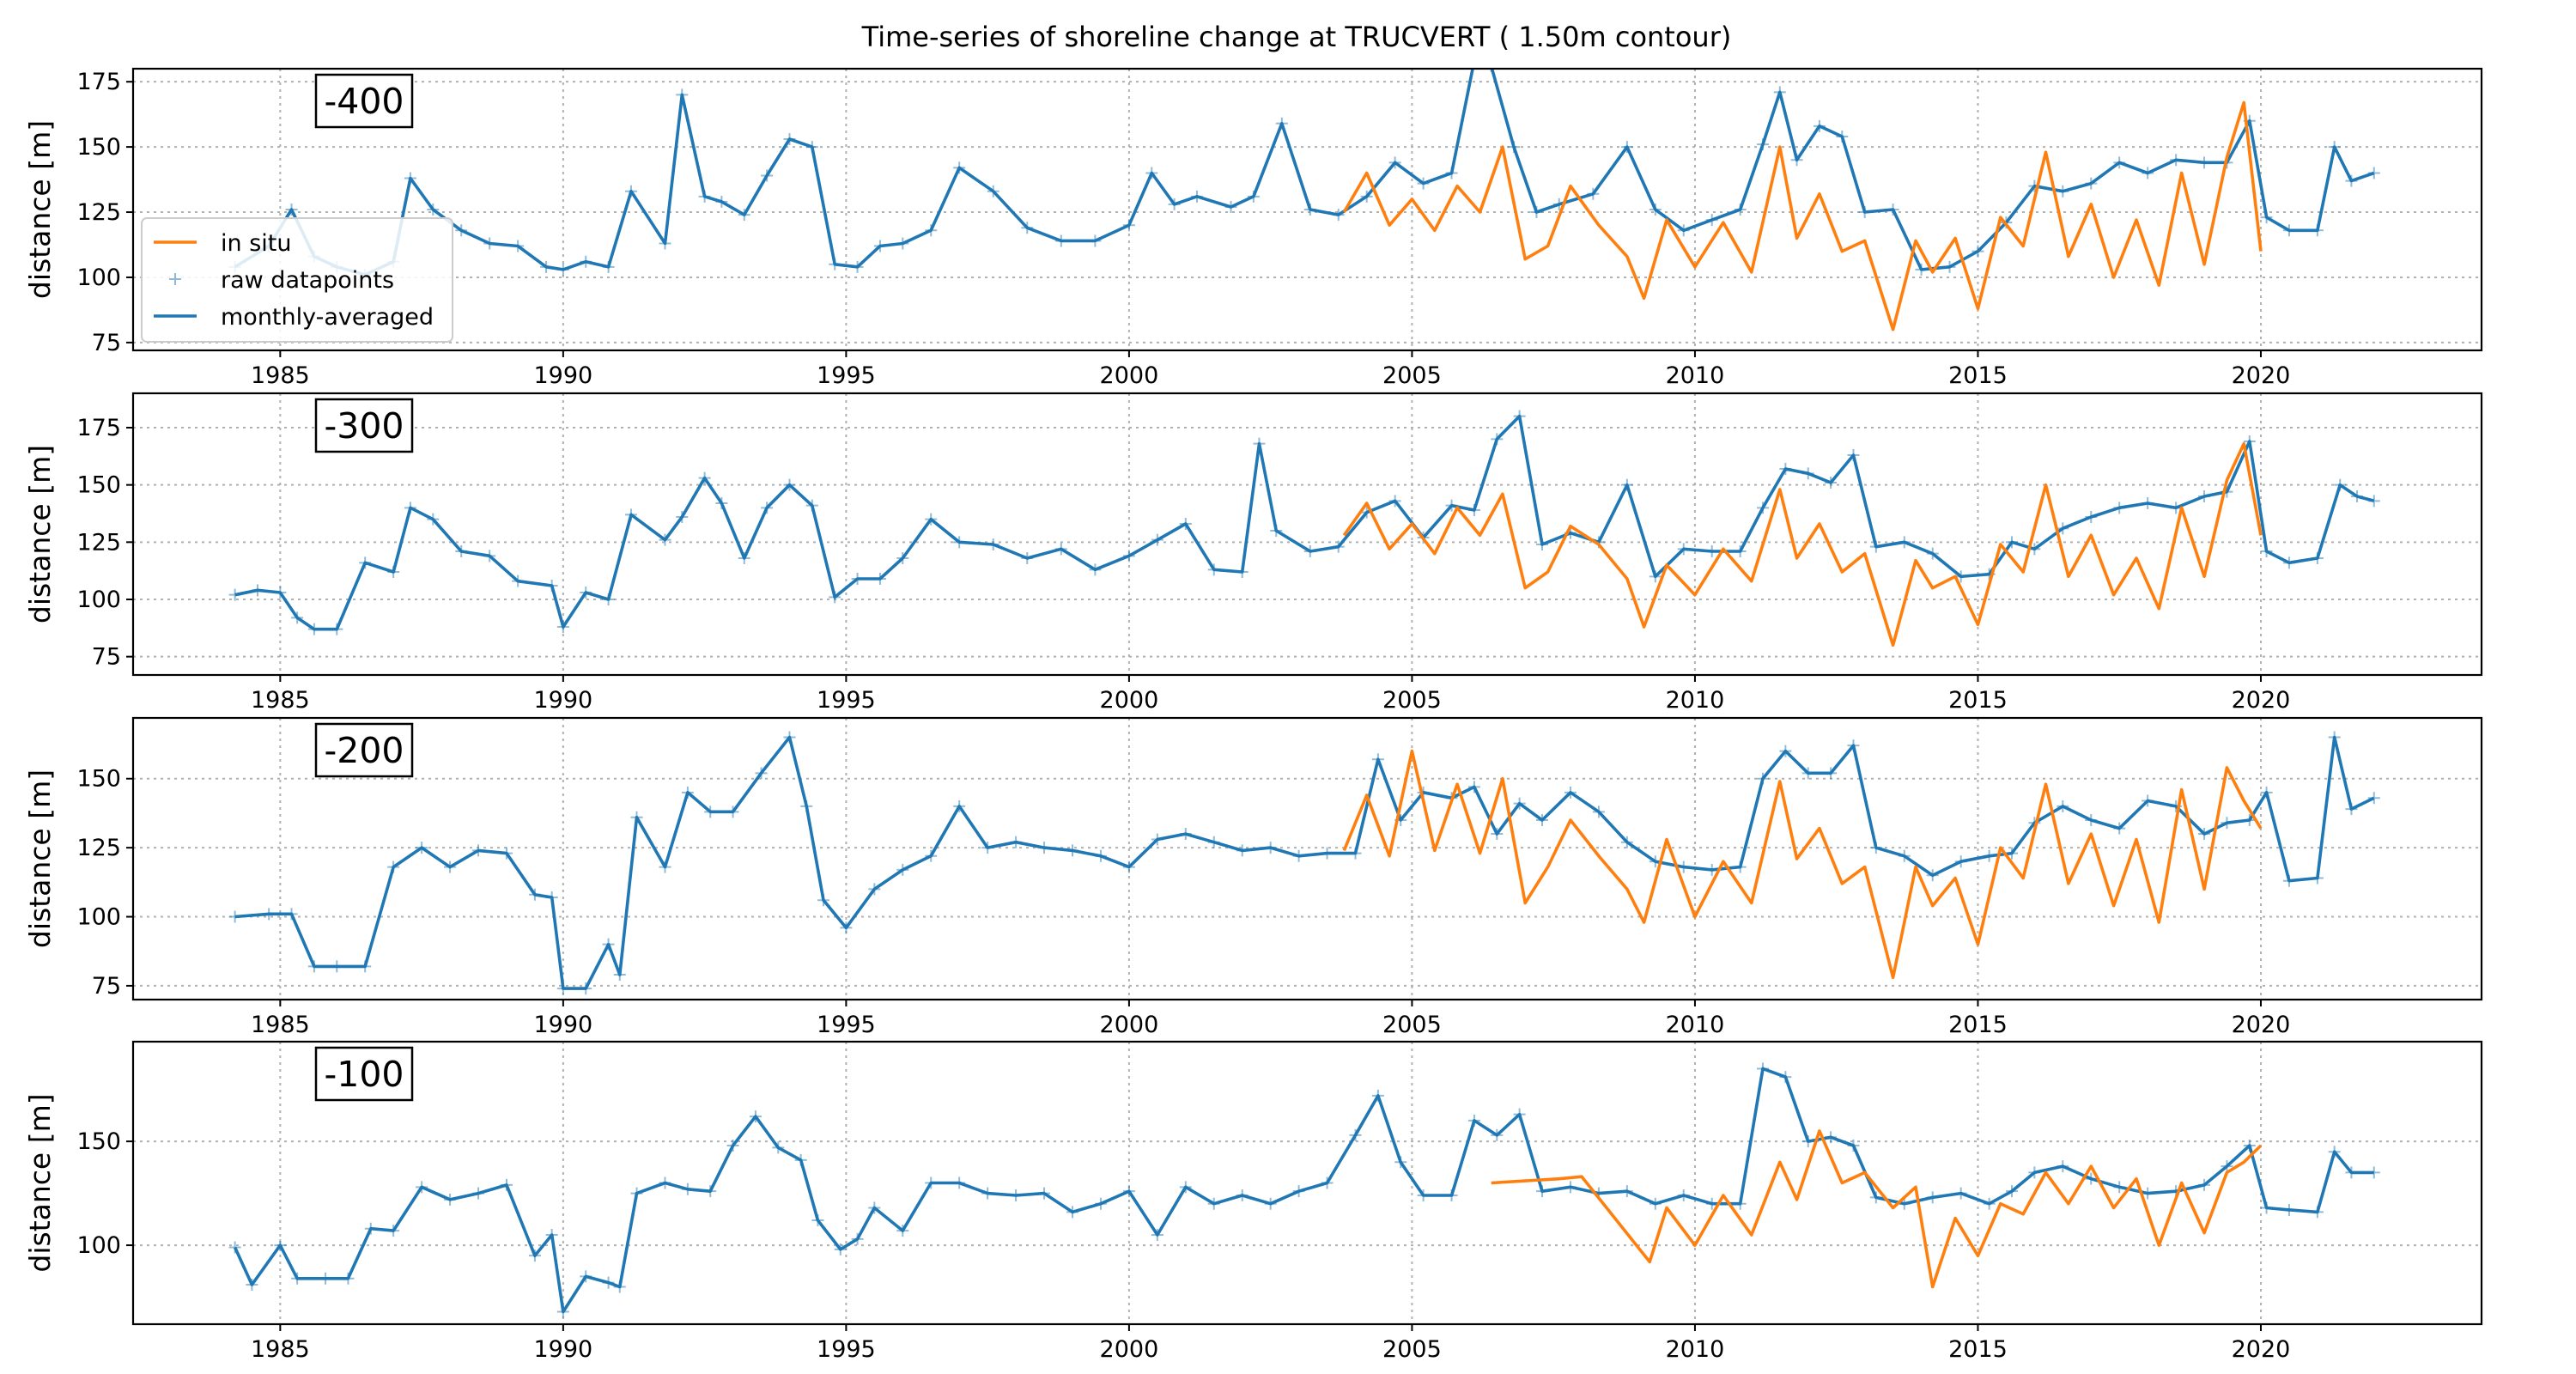 Image resolution: width=2576 pixels, height=1374 pixels. I want to click on legend-swatch-raw, so click(175, 279).